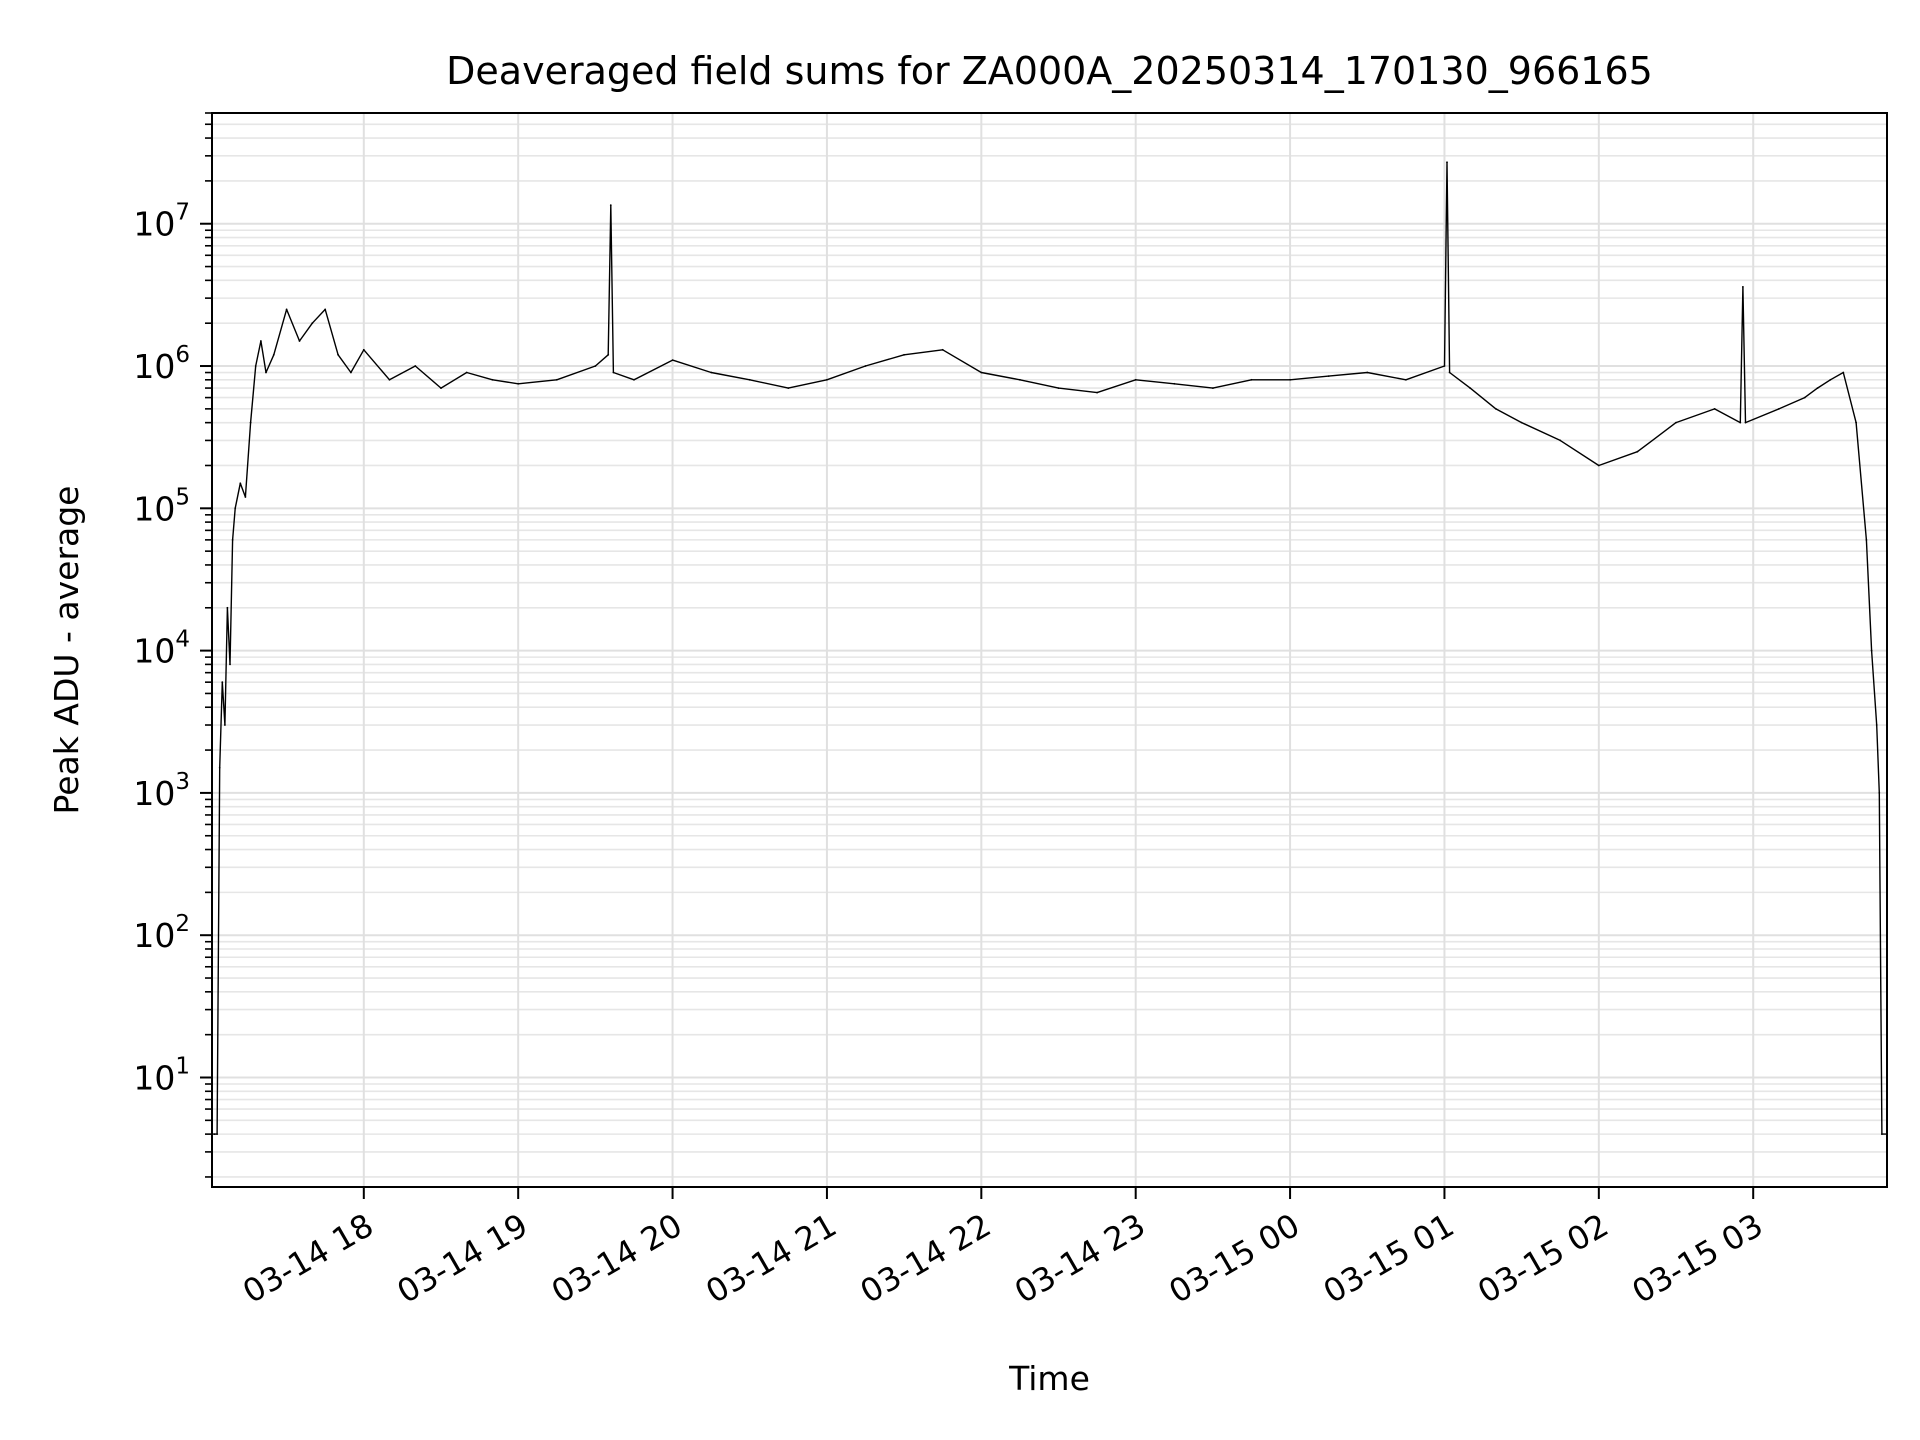 The image size is (1920, 1440). Describe the element at coordinates (66, 650) in the screenshot. I see `y-axis-label: Peak ADU - average` at that location.